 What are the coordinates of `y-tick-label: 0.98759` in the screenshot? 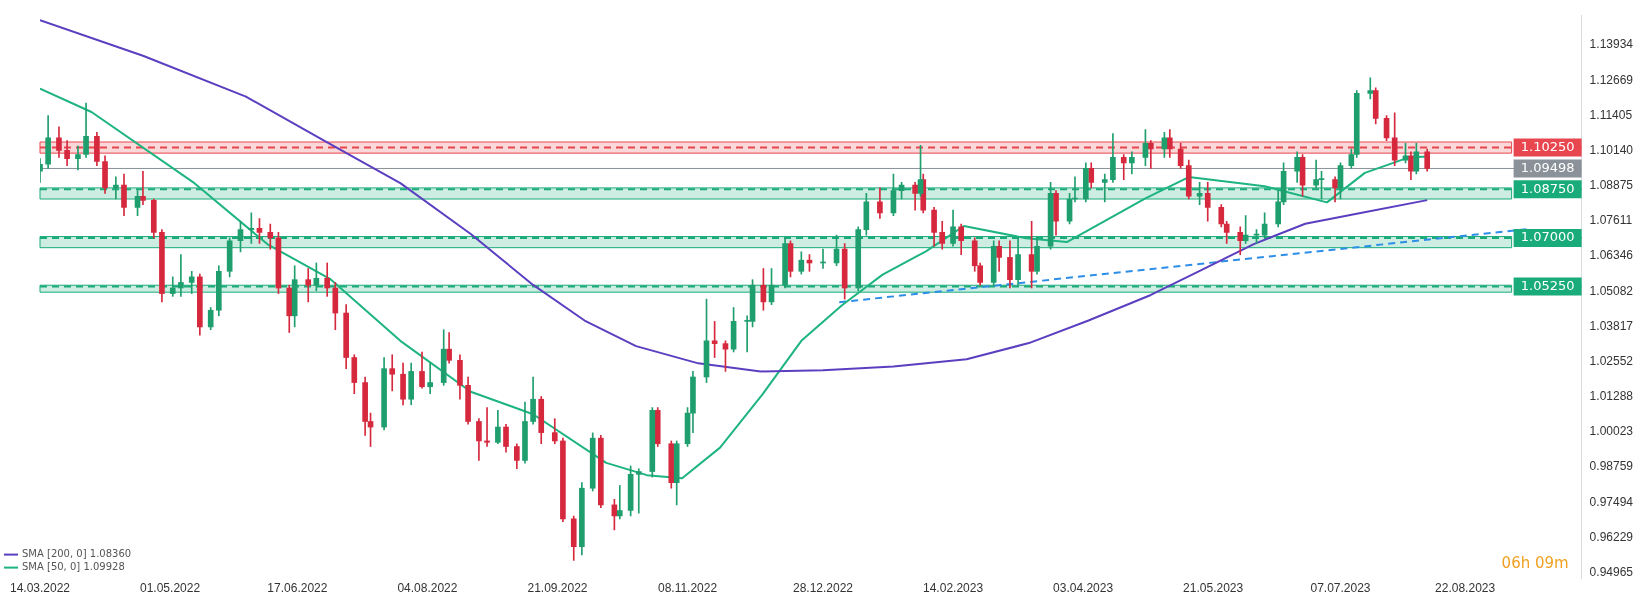 It's located at (1611, 466).